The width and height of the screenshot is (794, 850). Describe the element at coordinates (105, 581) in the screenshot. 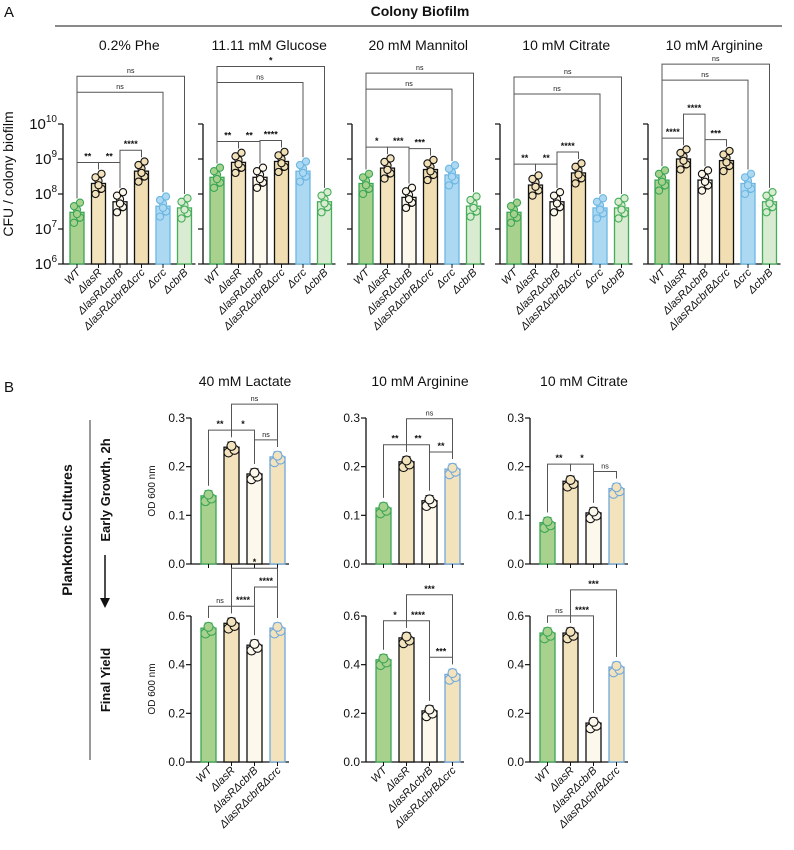

I see `down-arrow-icon` at that location.